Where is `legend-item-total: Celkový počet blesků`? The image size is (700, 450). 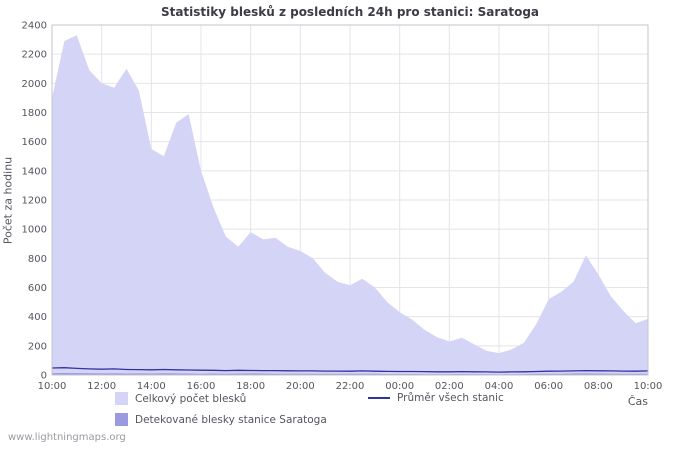
legend-item-total: Celkový počet blesků is located at coordinates (180, 398).